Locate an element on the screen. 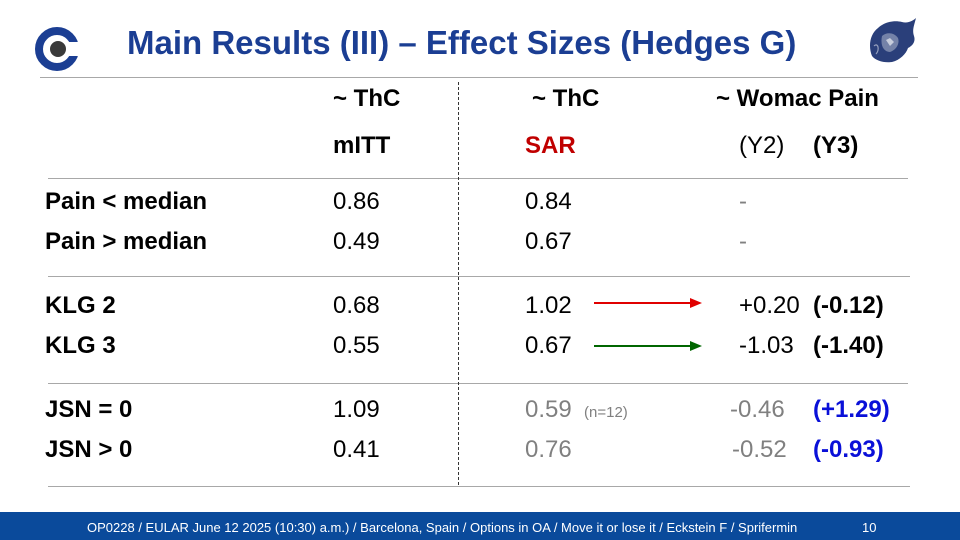 The image size is (960, 540). green-arrow-icon is located at coordinates (648, 346).